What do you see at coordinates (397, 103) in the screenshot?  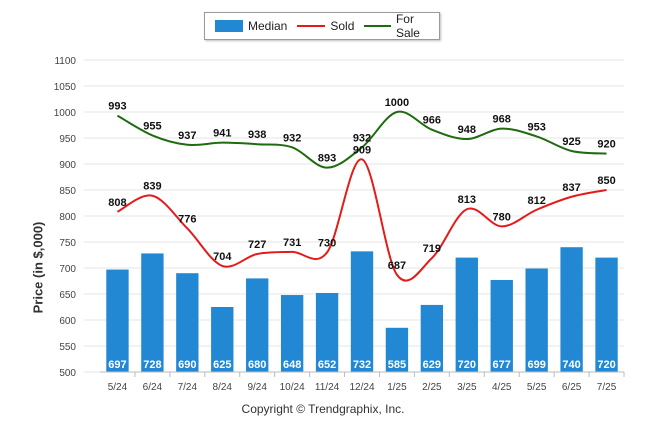 I see `for-sale-value-label: 1000` at bounding box center [397, 103].